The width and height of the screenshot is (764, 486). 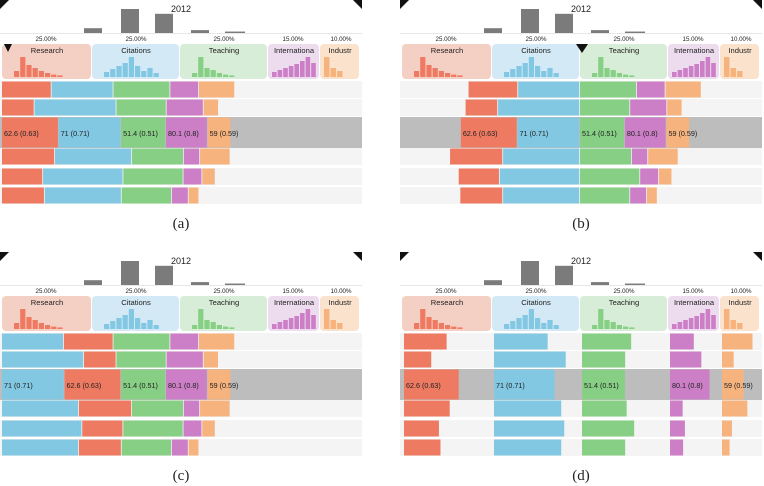 What do you see at coordinates (357, 256) in the screenshot?
I see `corner-right-icon` at bounding box center [357, 256].